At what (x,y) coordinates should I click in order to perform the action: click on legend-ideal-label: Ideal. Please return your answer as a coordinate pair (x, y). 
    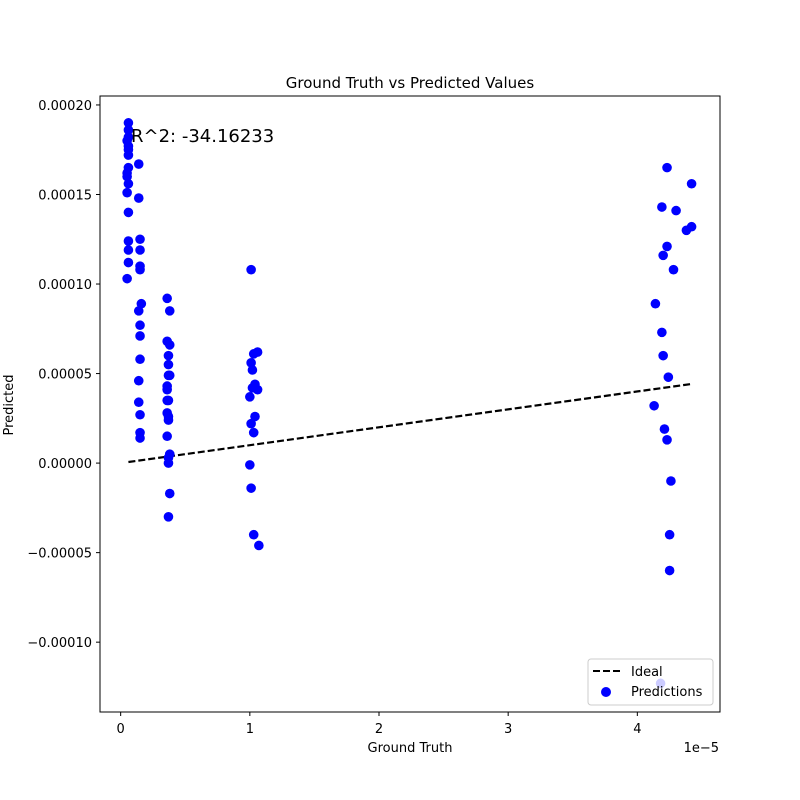
    Looking at the image, I should click on (647, 672).